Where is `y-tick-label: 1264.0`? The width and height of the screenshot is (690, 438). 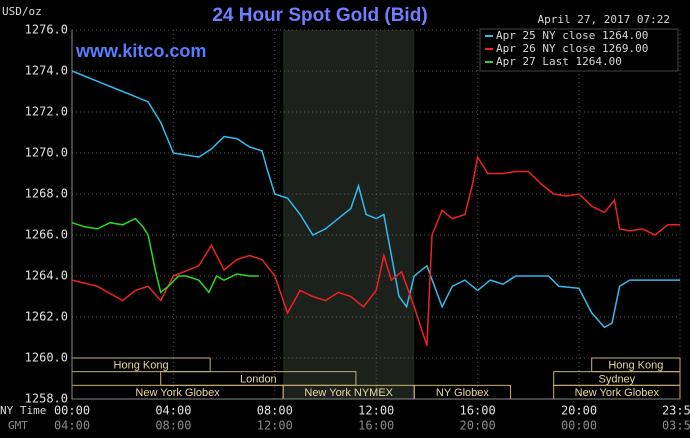 y-tick-label: 1264.0 is located at coordinates (46, 276).